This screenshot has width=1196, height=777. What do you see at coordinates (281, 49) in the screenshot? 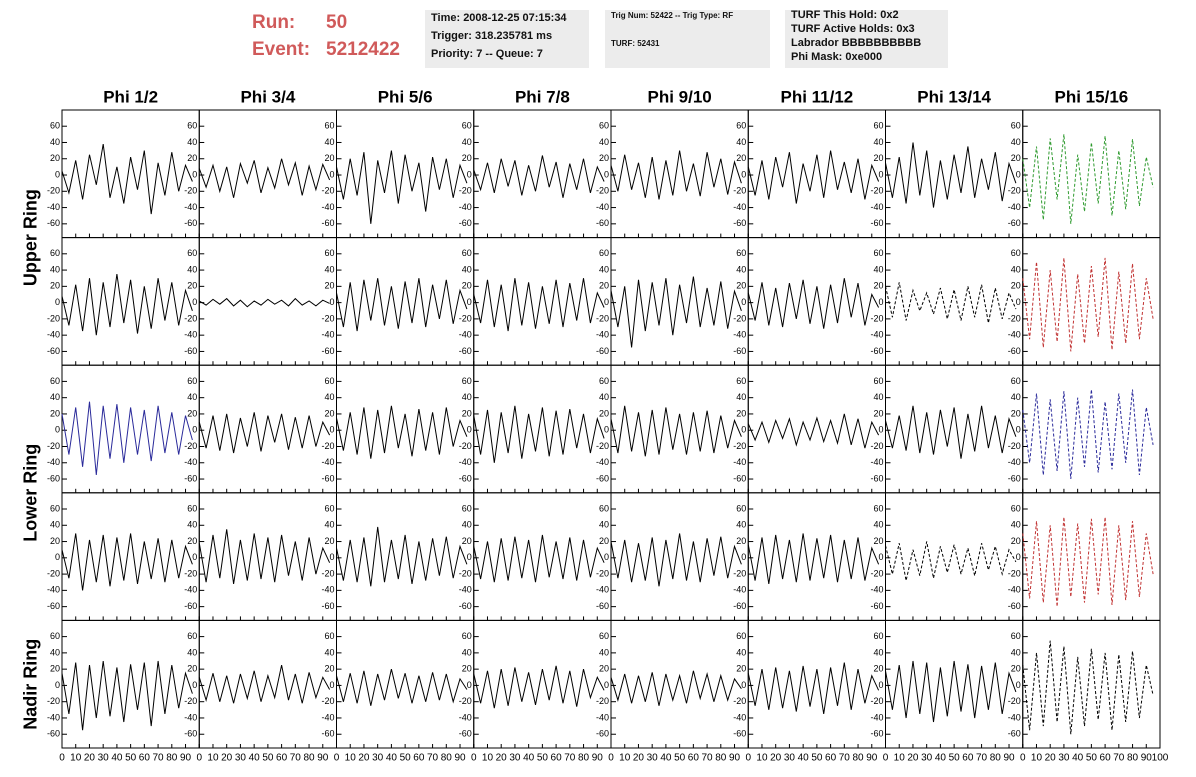
I see `event-label: Event:` at bounding box center [281, 49].